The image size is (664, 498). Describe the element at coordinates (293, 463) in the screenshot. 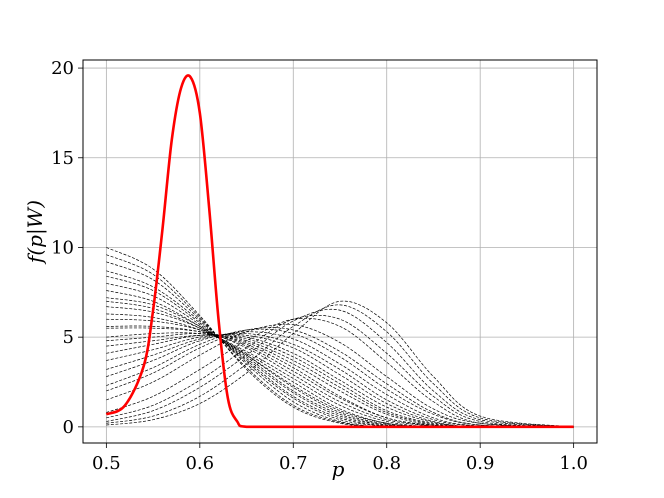

I see `x-tick-label: 0.7` at that location.